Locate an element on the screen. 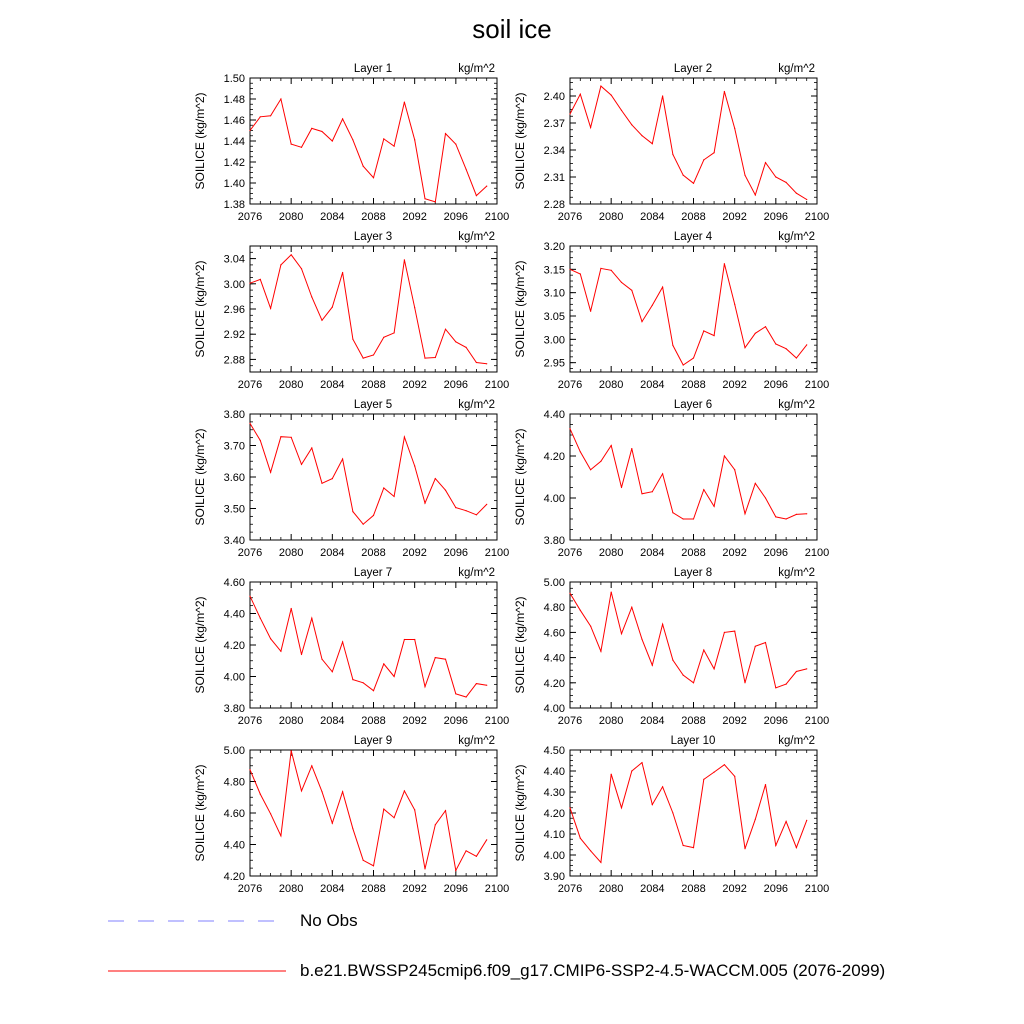 The height and width of the screenshot is (1024, 1024). panel-title: Layer 2 is located at coordinates (693, 69).